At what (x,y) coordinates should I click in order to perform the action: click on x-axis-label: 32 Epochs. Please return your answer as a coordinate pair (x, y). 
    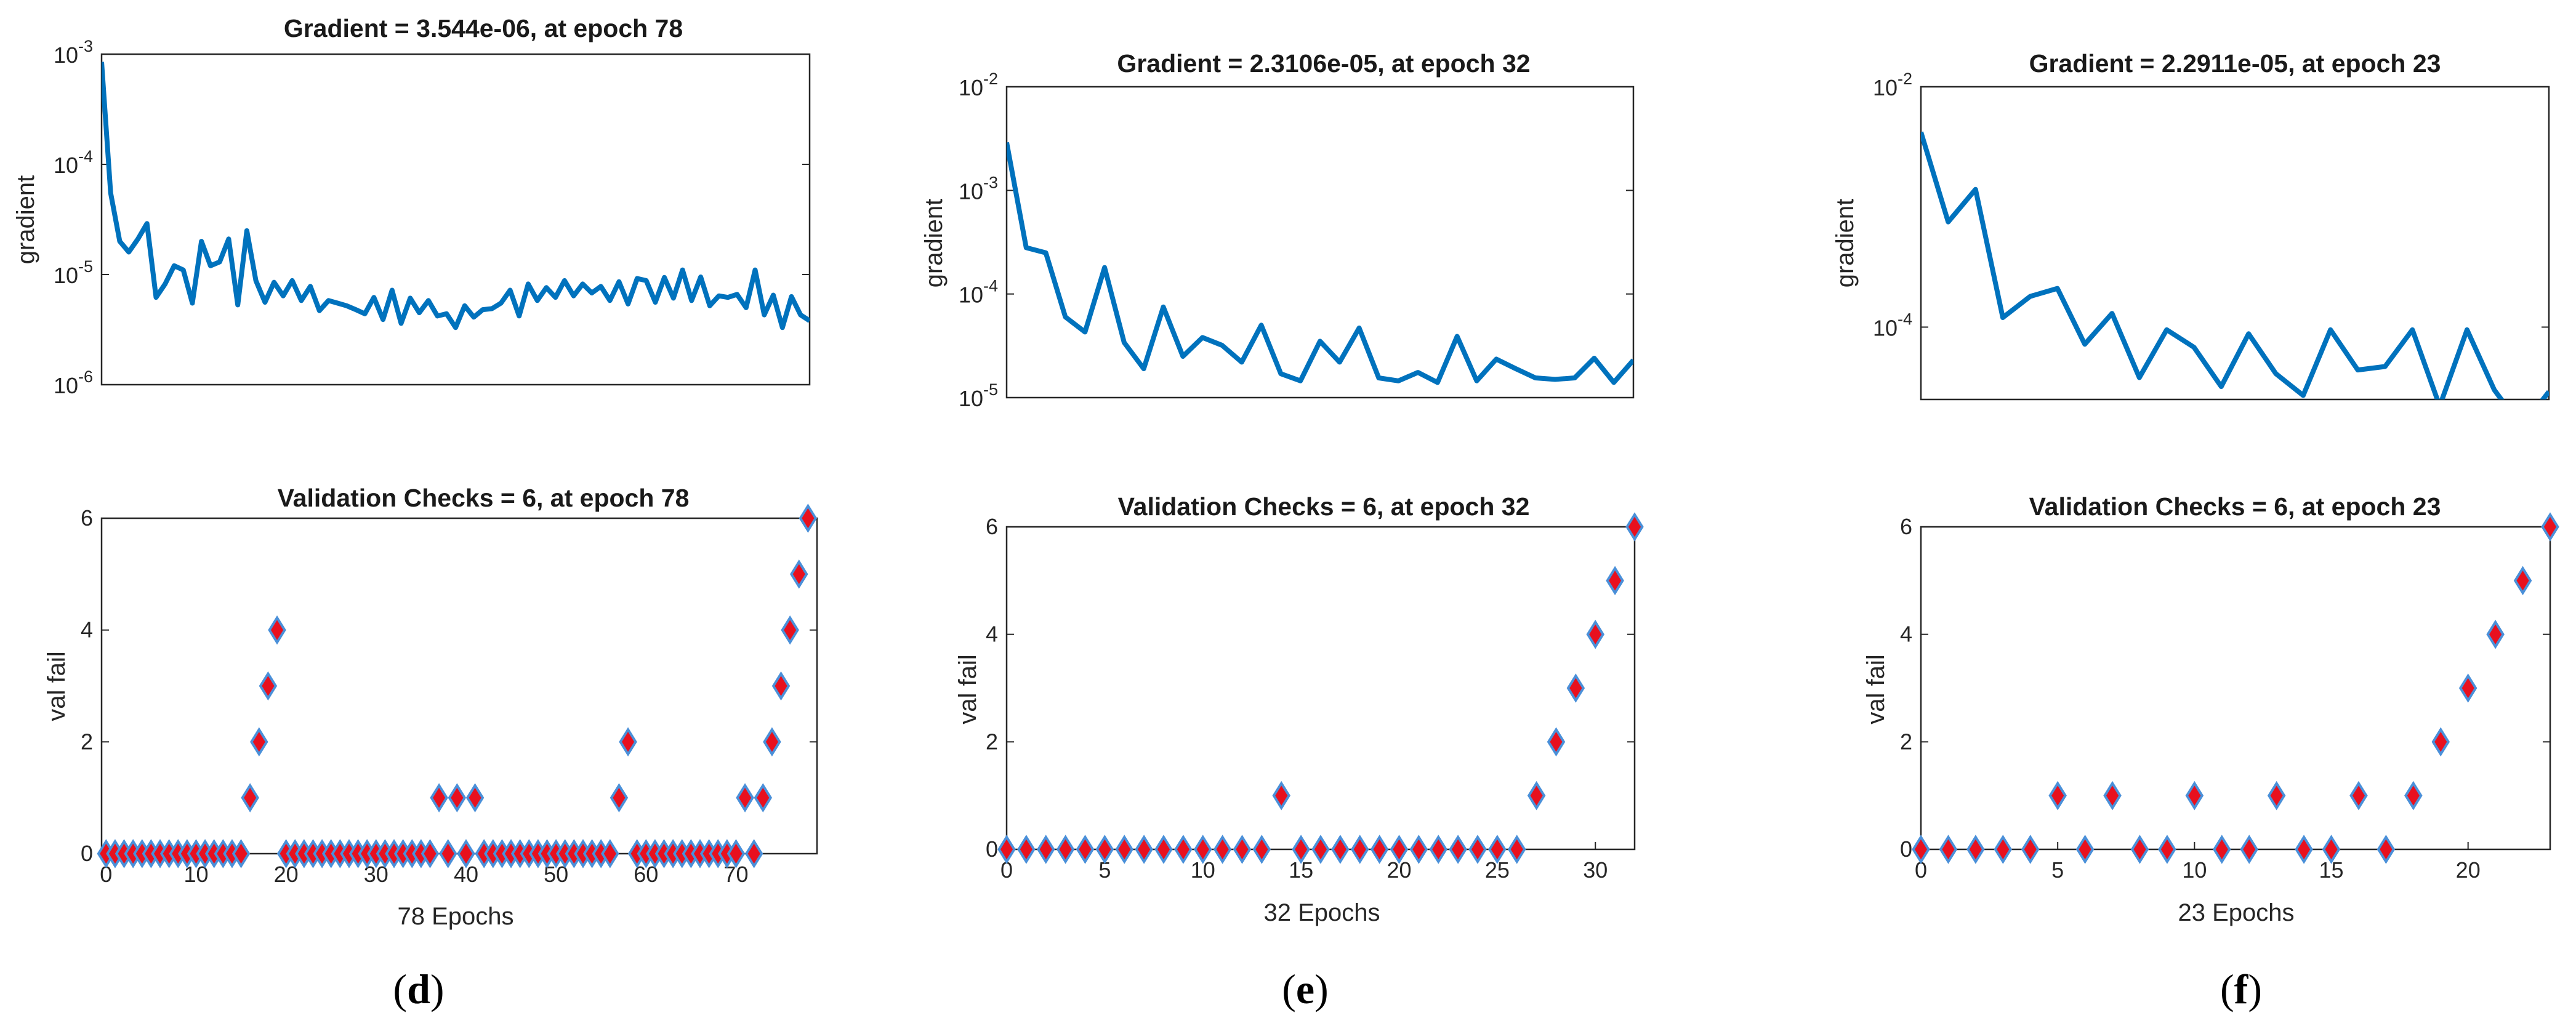
    Looking at the image, I should click on (1321, 913).